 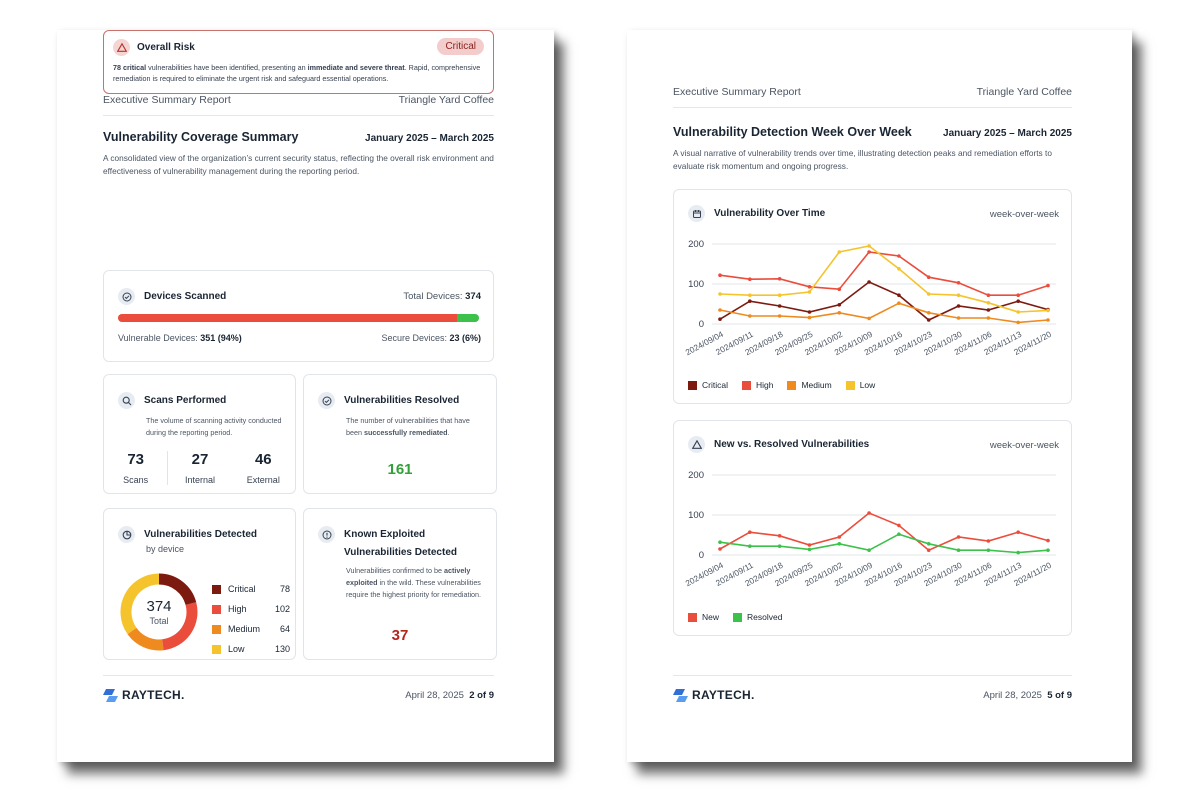 What do you see at coordinates (449, 695) in the screenshot?
I see `footer-date: April 28, 2025 2 of 9` at bounding box center [449, 695].